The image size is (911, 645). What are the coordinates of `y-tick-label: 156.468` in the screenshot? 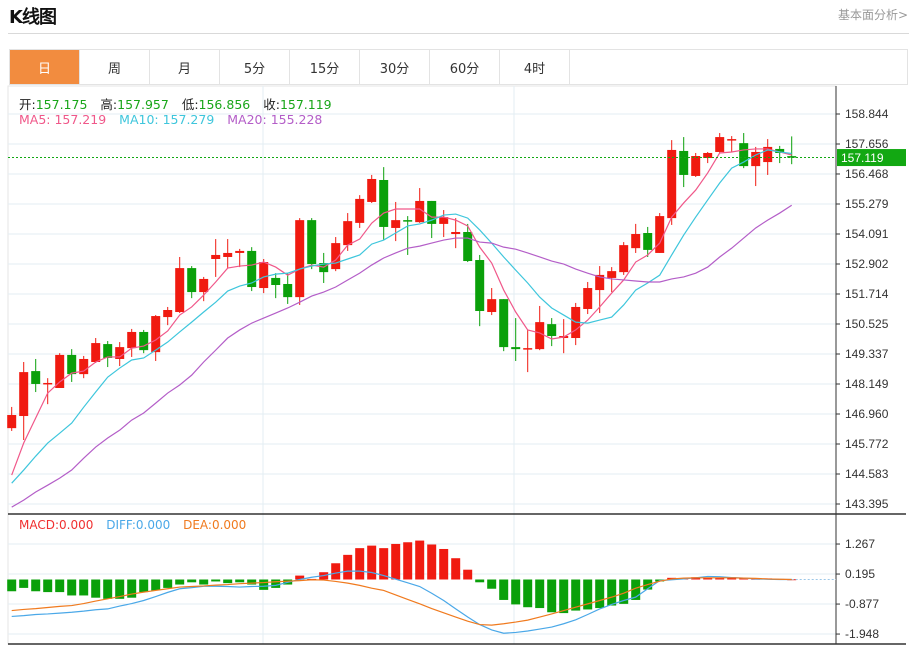 It's located at (867, 174).